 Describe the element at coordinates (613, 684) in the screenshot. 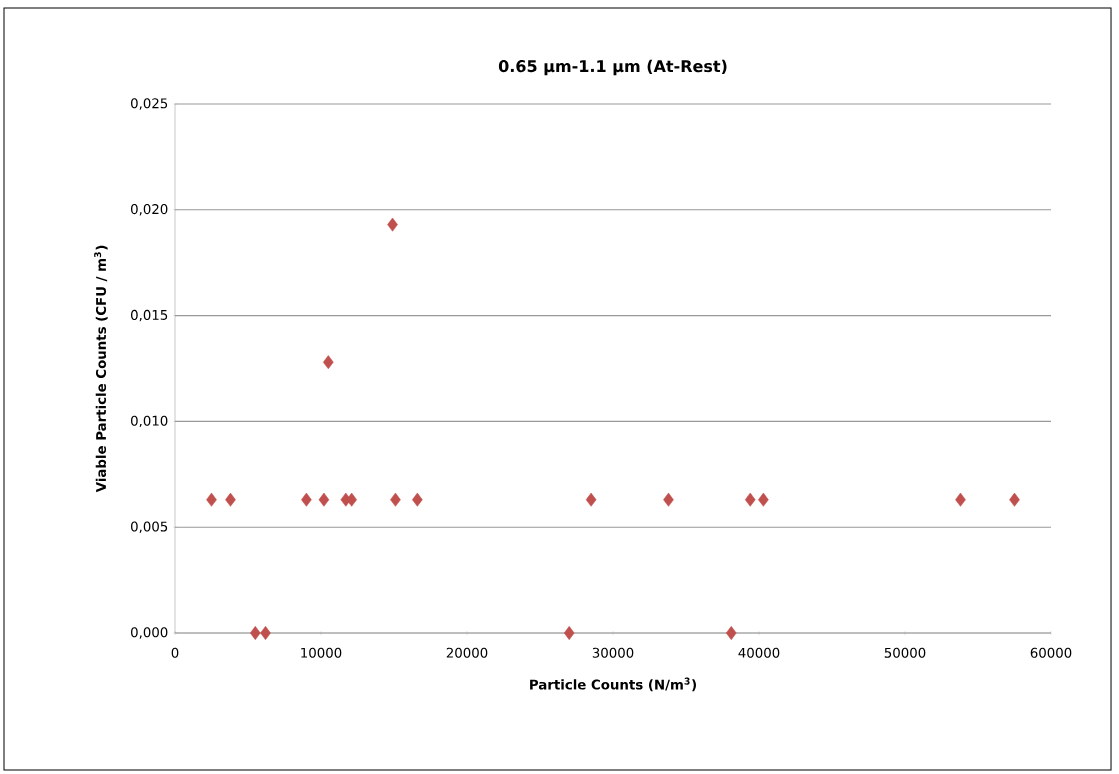

I see `x-axis-title: Particle Counts (N/m$^{3}$)` at that location.